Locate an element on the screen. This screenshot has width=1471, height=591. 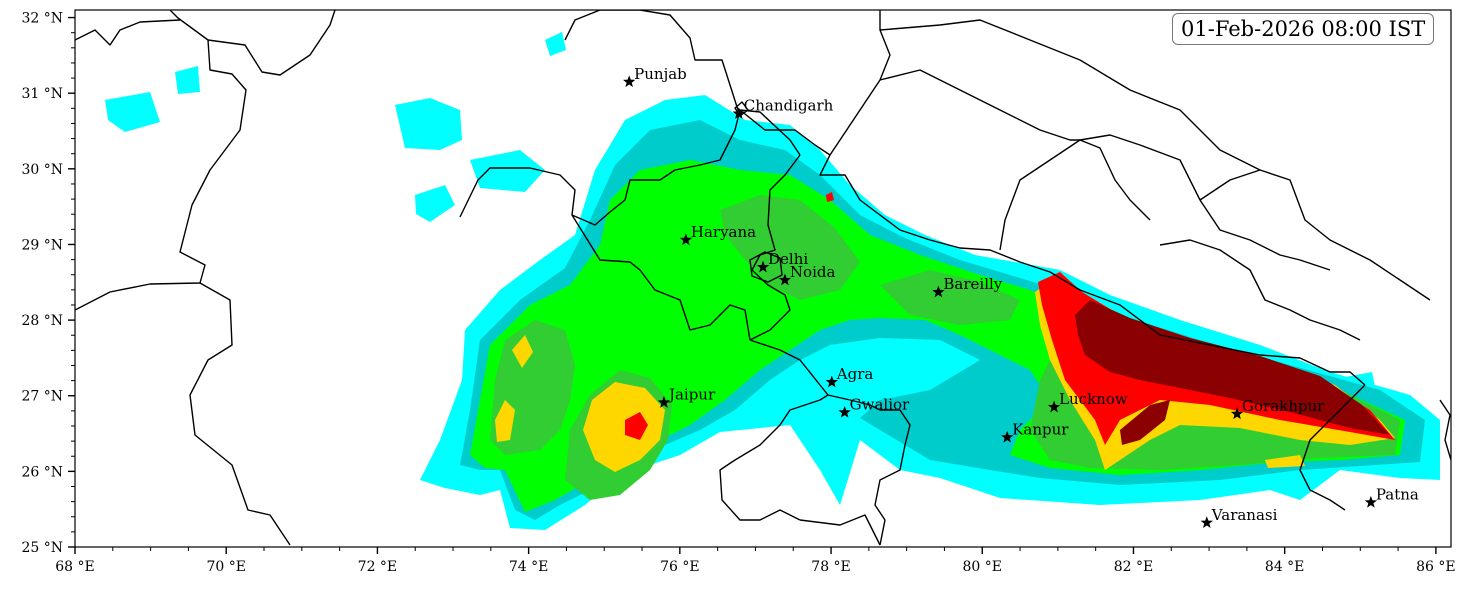
haryana-rajasthan-boundary is located at coordinates (661, 277).